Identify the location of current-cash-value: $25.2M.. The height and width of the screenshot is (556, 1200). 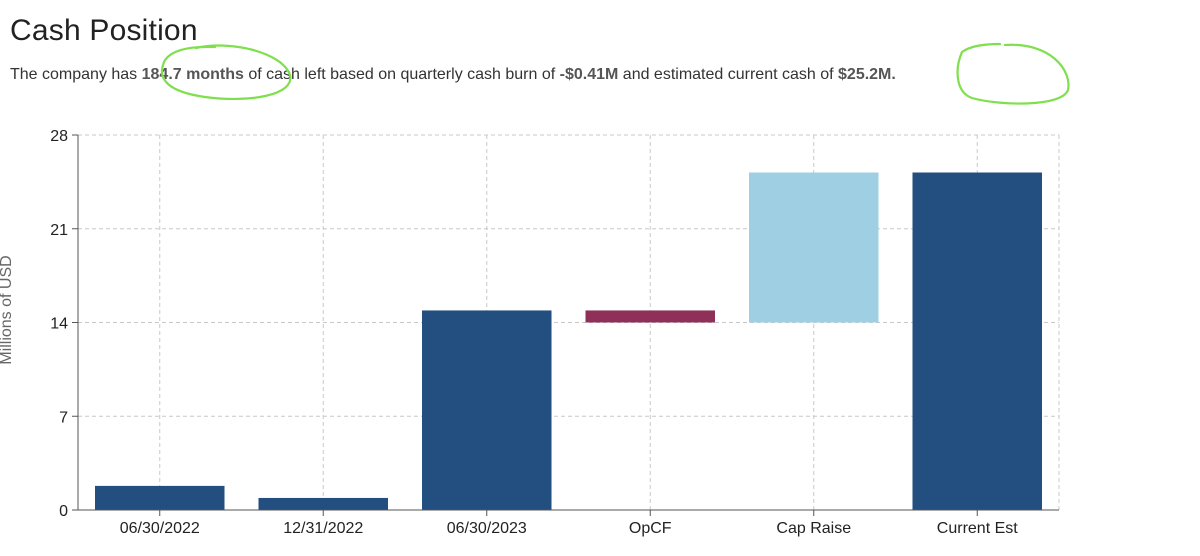
(867, 74).